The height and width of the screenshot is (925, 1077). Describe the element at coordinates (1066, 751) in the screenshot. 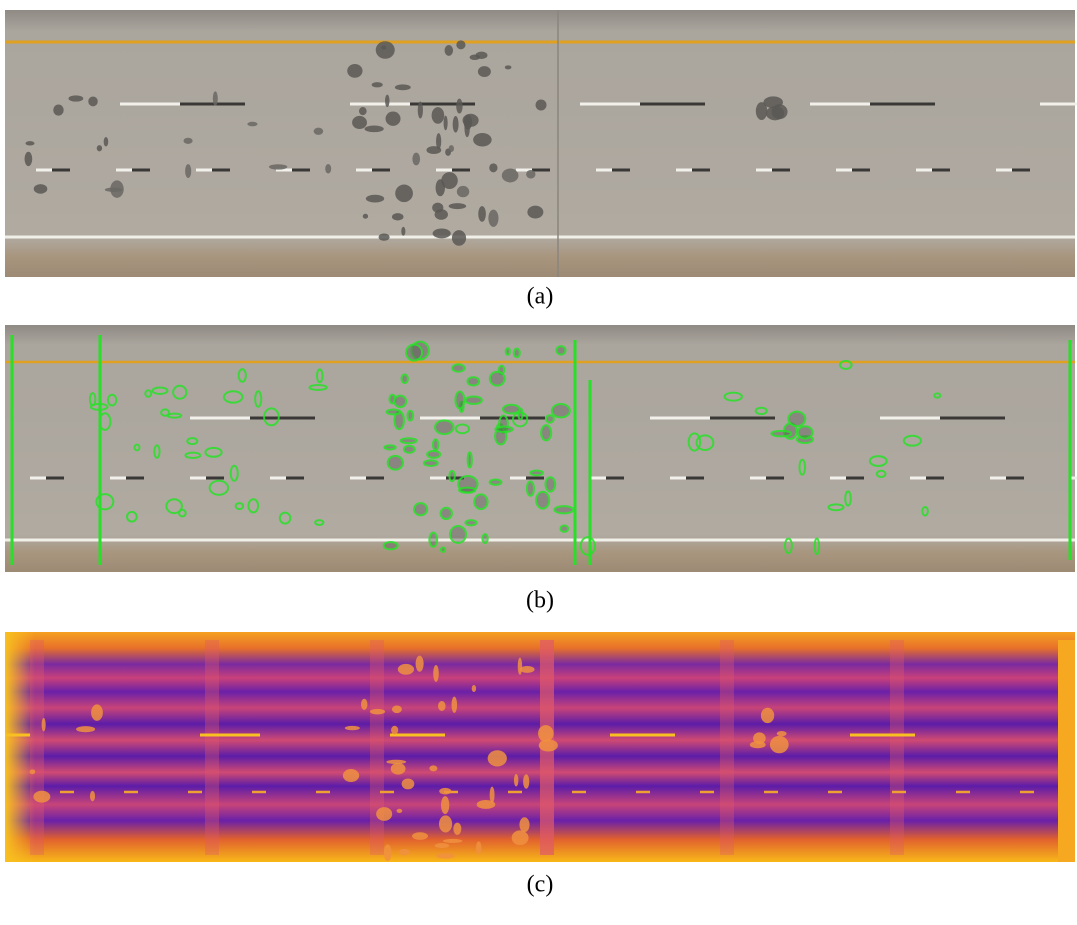

I see `edge-glow` at that location.